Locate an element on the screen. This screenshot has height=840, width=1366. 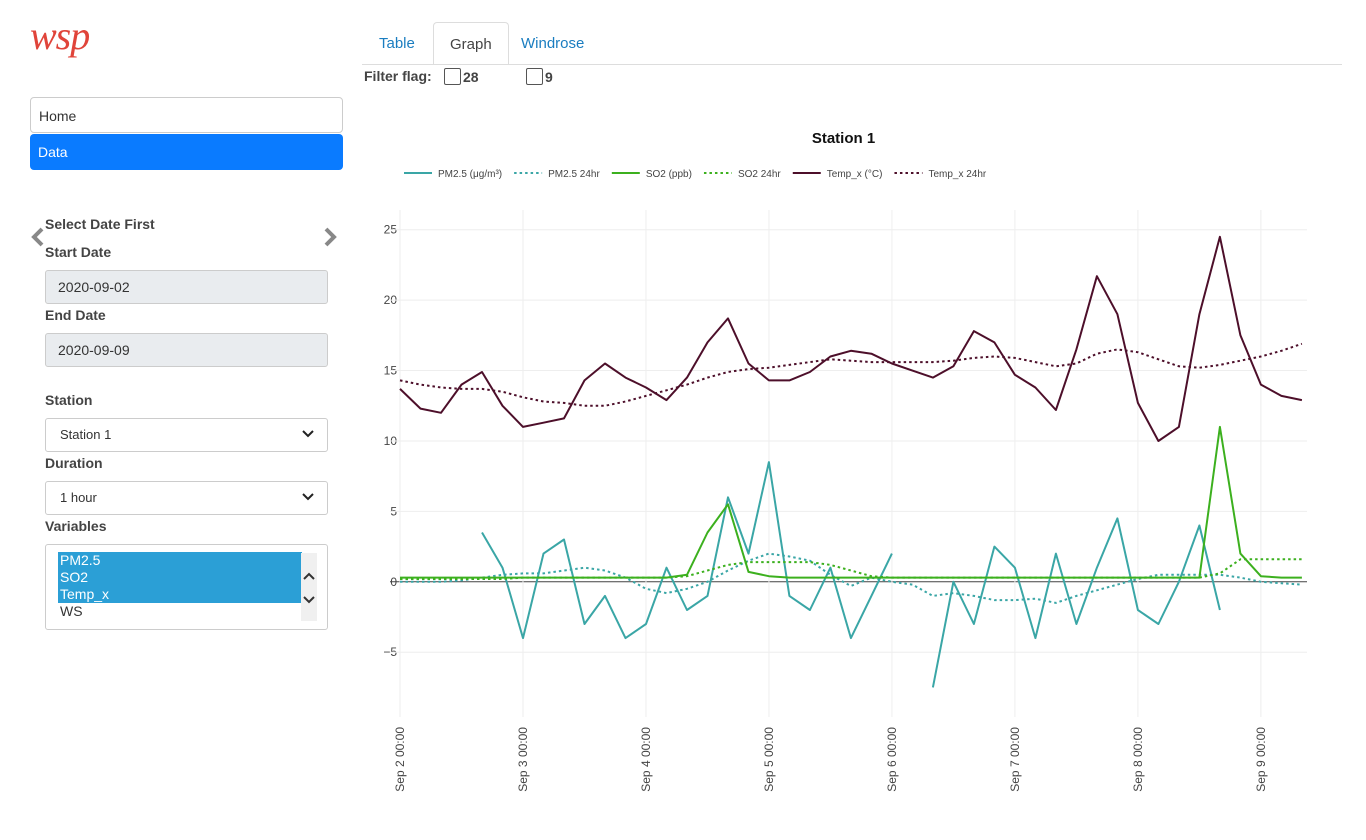
end-value: 2020-09-09 is located at coordinates (94, 350).